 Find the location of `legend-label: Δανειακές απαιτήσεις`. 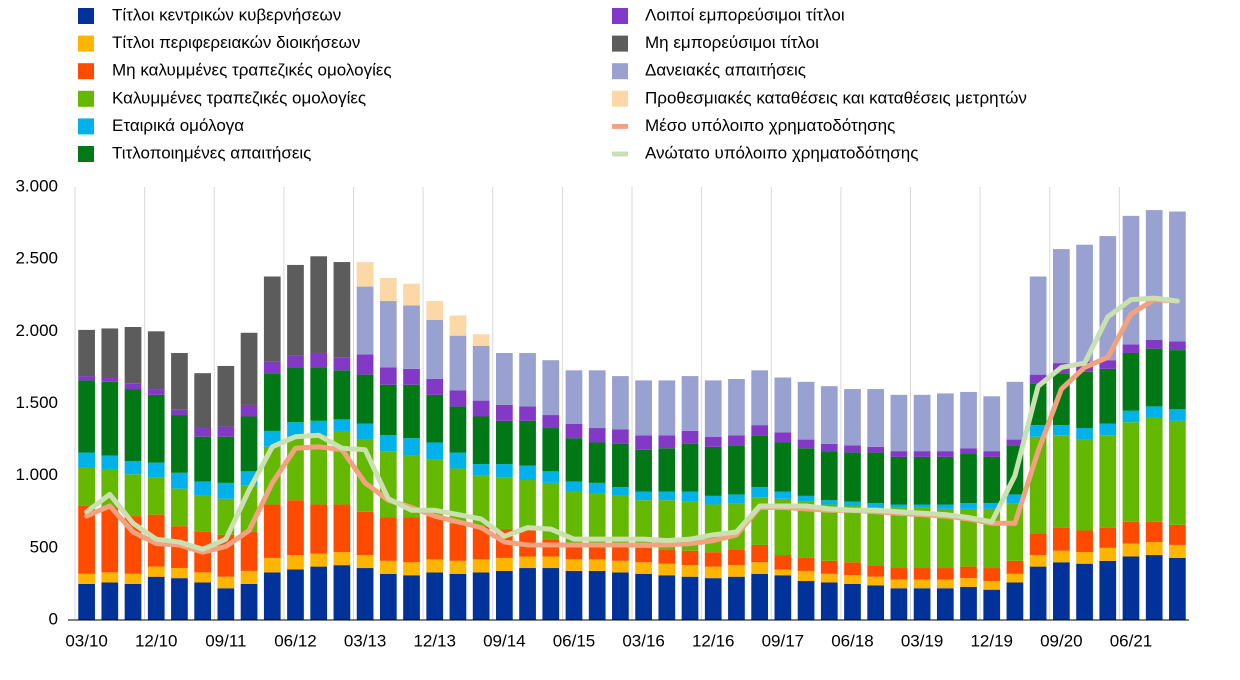

legend-label: Δανειακές απαιτήσεις is located at coordinates (725, 70).